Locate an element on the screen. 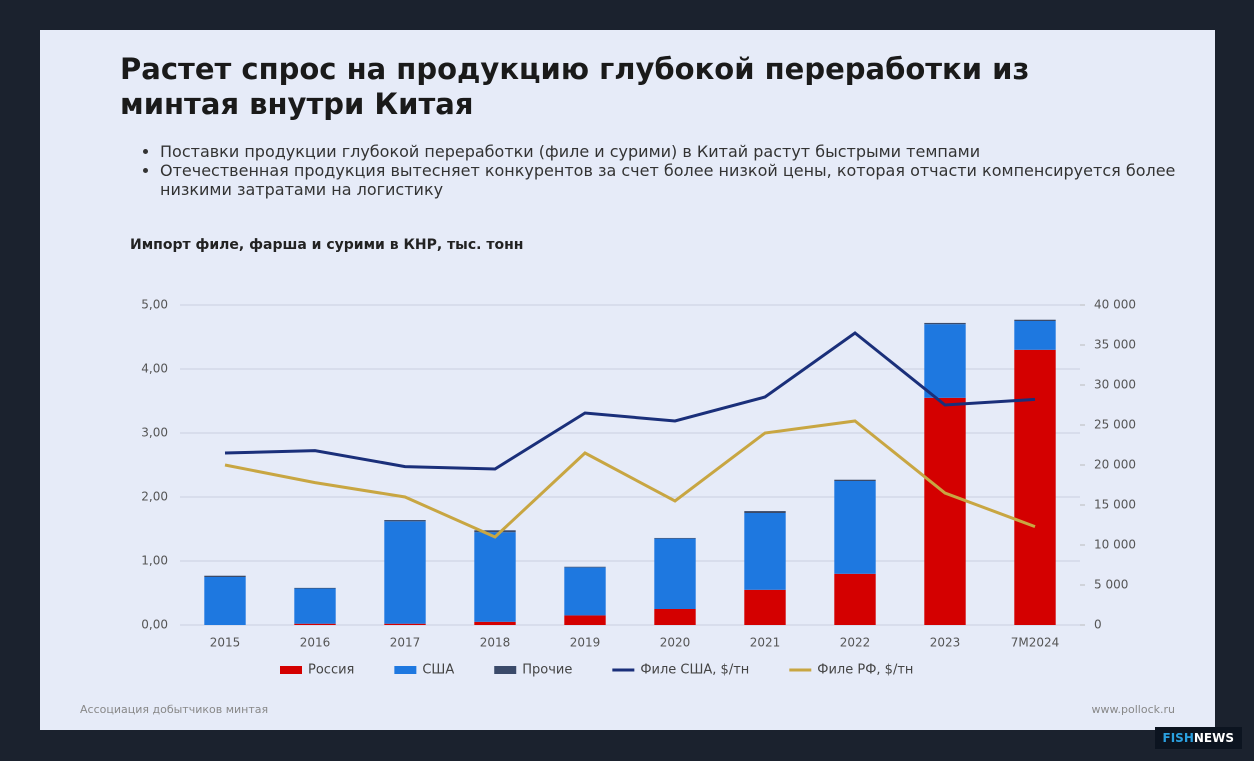 The width and height of the screenshot is (1254, 761). y2-tick-label: 15 000 is located at coordinates (1115, 505).